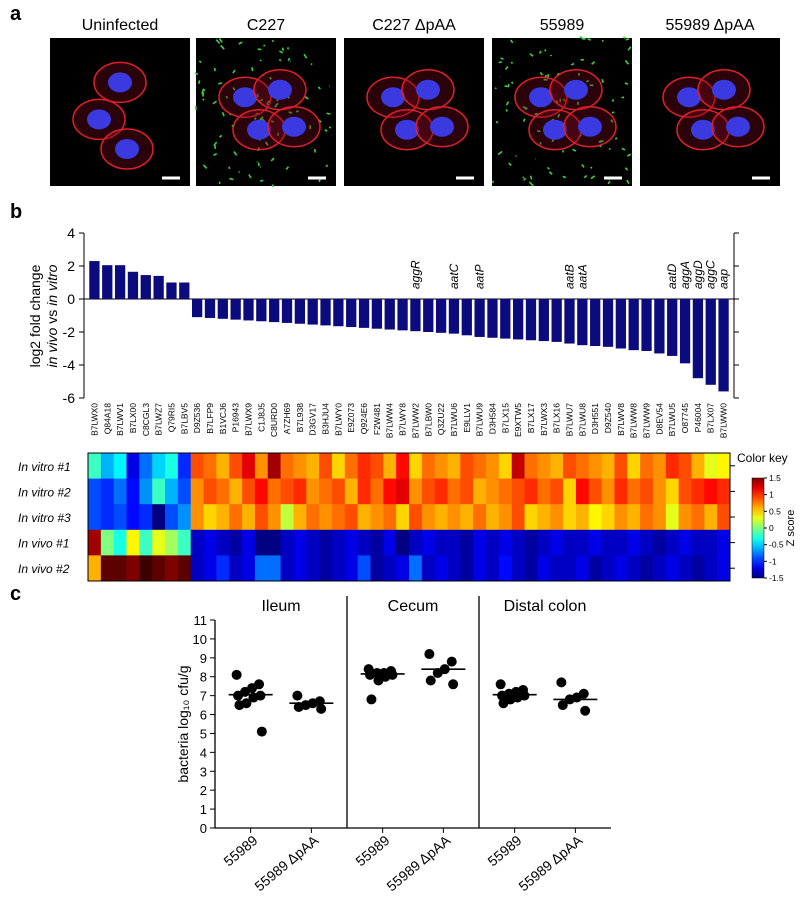 This screenshot has width=800, height=910. Describe the element at coordinates (364, 418) in the screenshot. I see `x-tick-label: Q924E6` at that location.